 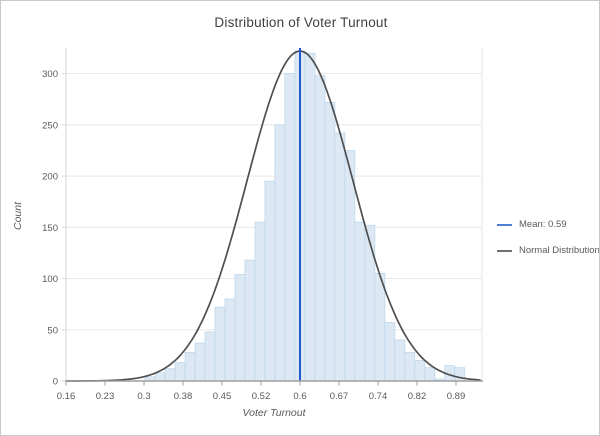 What do you see at coordinates (378, 396) in the screenshot?
I see `x-tick-label: 0.74` at bounding box center [378, 396].